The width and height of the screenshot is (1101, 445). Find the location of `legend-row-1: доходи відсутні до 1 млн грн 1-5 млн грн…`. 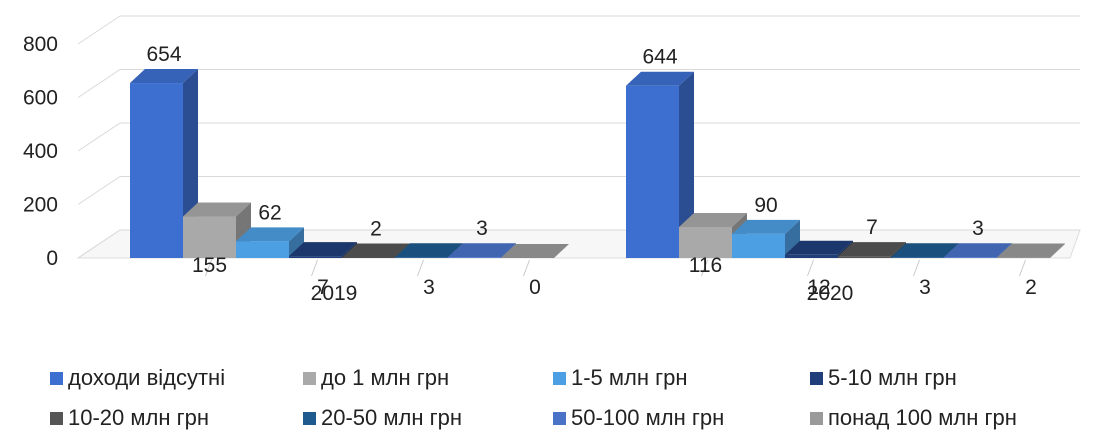

legend-row-1: доходи відсутні до 1 млн грн 1-5 млн грн… is located at coordinates (575, 385).